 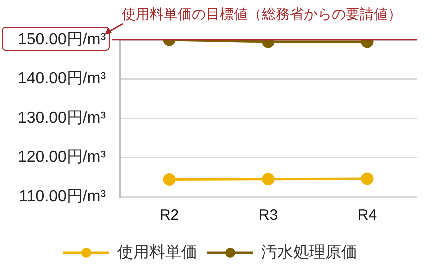 What do you see at coordinates (63, 197) in the screenshot?
I see `y-tick-label: 110.00円/m³` at bounding box center [63, 197].